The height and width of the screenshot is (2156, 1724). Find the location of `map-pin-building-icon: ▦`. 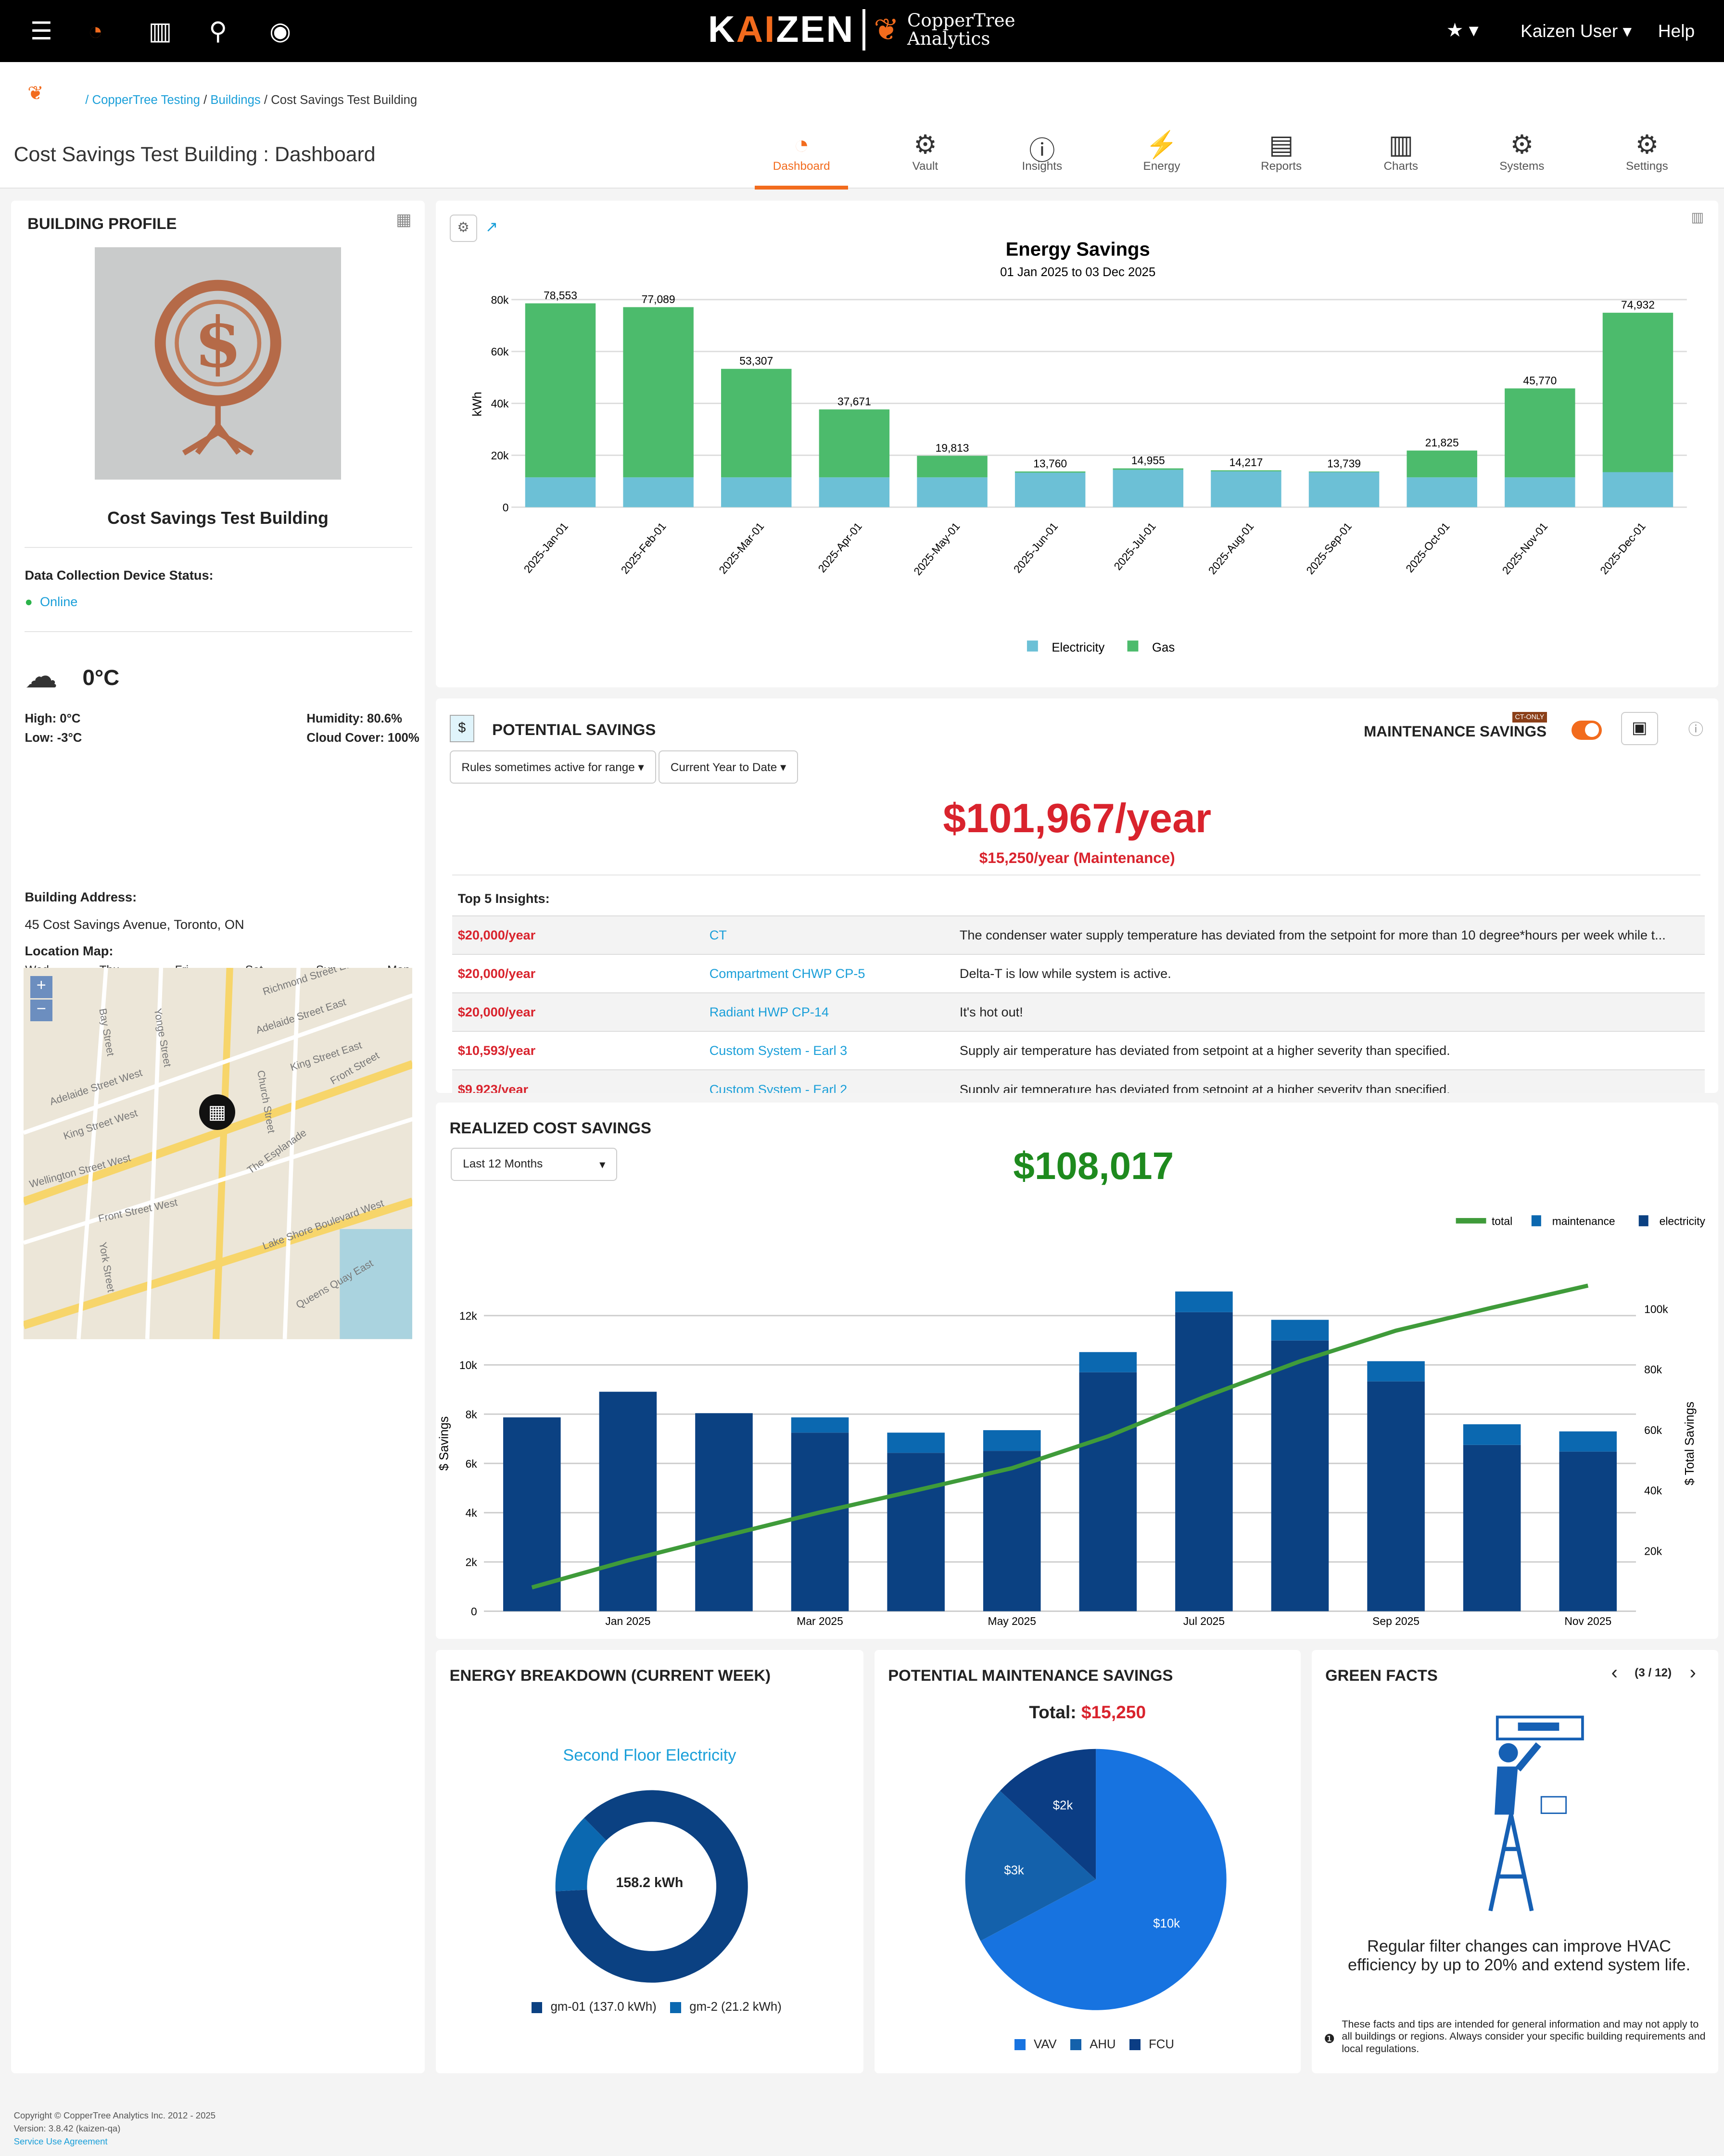

map-pin-building-icon: ▦ is located at coordinates (217, 1112).